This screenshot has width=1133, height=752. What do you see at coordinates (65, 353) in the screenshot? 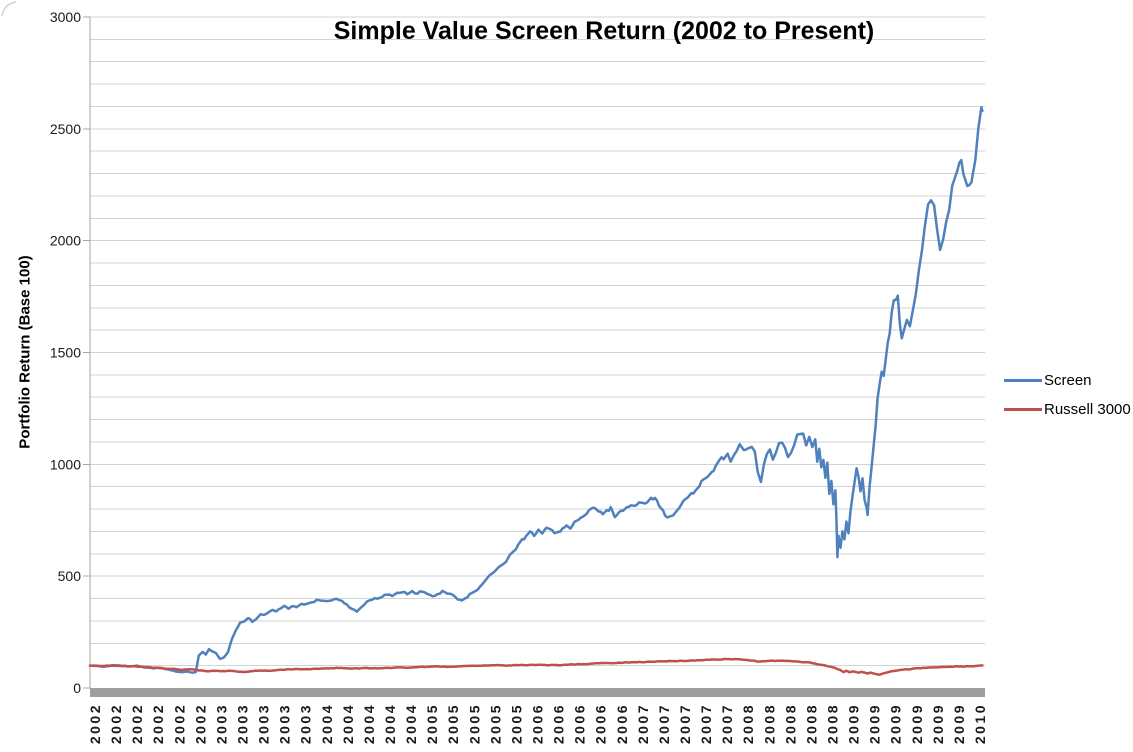
I see `y-tick-label: 1500` at bounding box center [65, 353].